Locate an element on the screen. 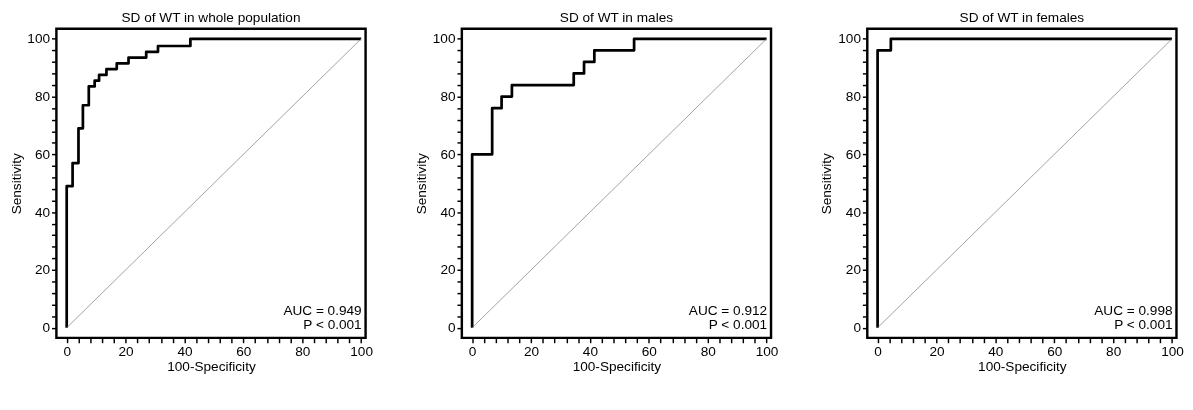 The image size is (1193, 410). annotation: AUC = 0.912 is located at coordinates (728, 310).